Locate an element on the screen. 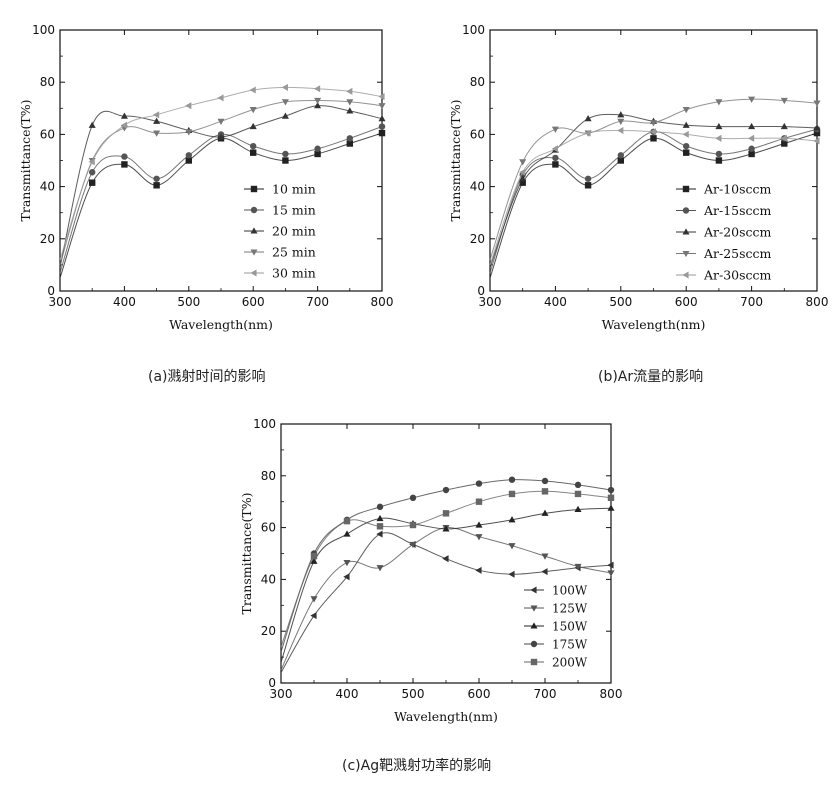 Image resolution: width=840 pixels, height=798 pixels. series-200W is located at coordinates (447, 567).